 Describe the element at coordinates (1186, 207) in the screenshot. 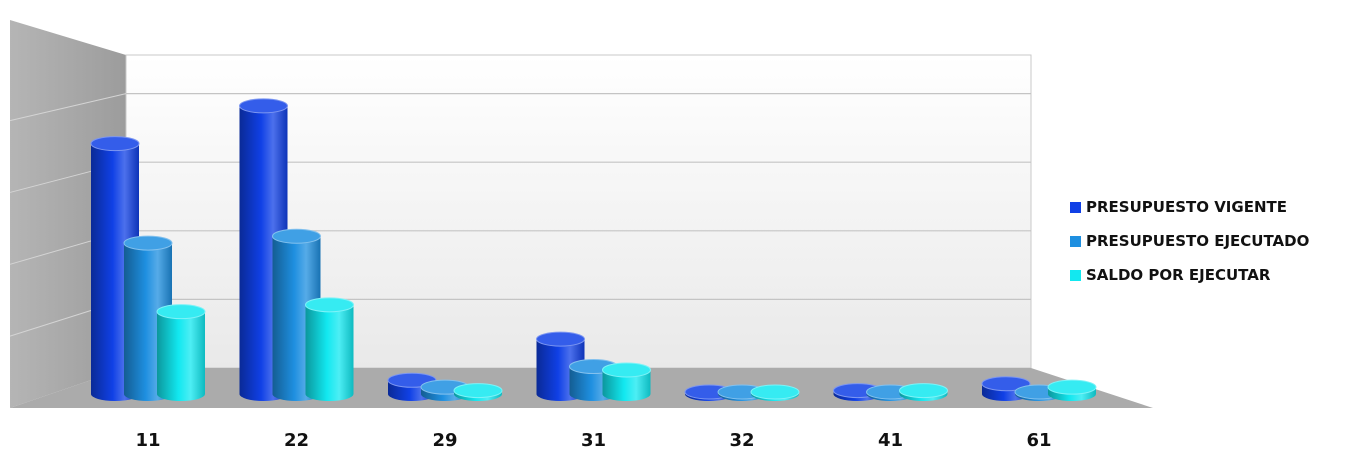

I see `legend-label-presupuesto-vigente: PRESUPUESTO VIGENTE` at that location.